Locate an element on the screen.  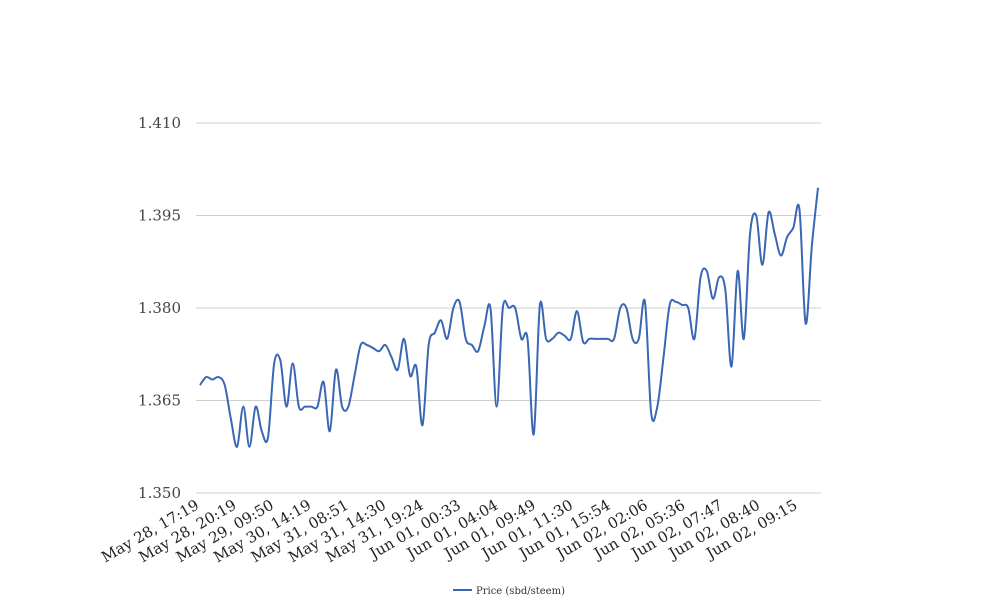
y-tick-label: 1.410 is located at coordinates (159, 123).